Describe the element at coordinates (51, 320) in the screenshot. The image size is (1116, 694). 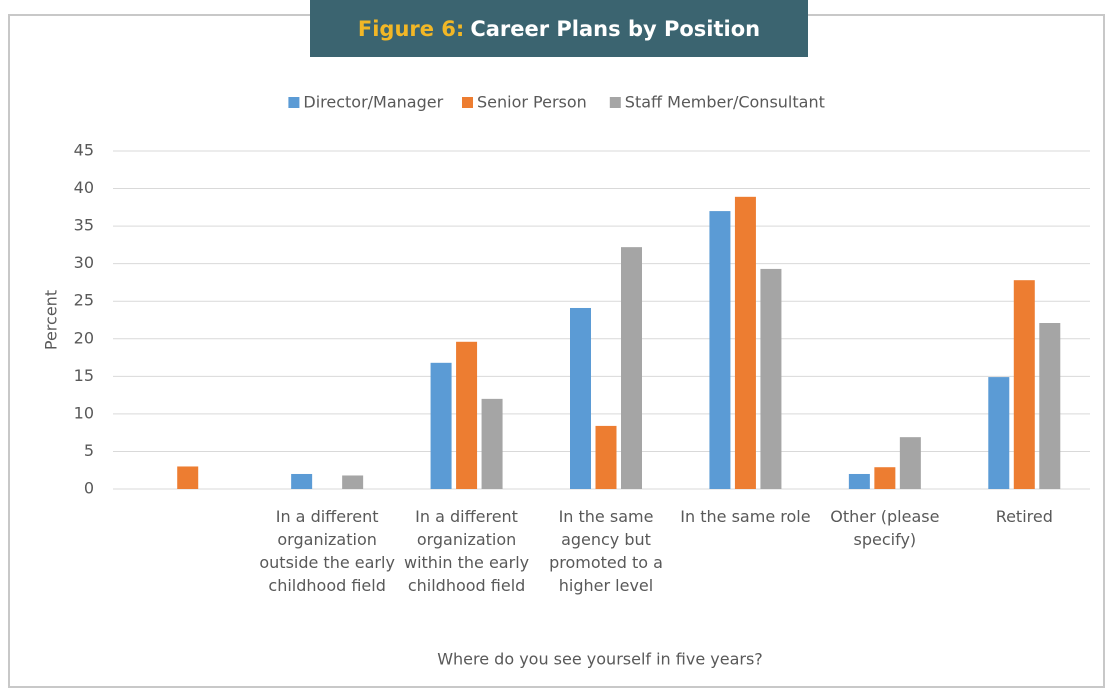
I see `y-axis-title: Percent` at that location.